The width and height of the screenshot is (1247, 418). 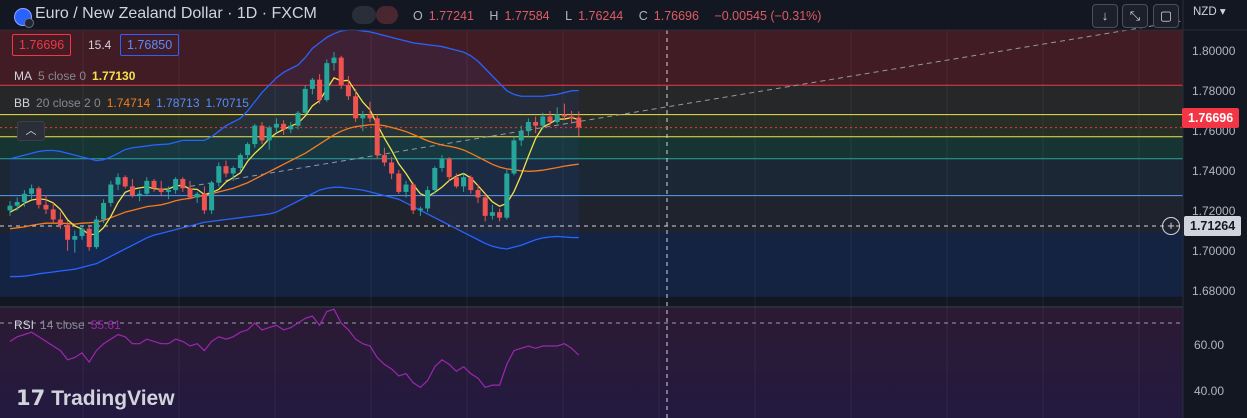 What do you see at coordinates (95, 398) in the screenshot?
I see `tradingview-logo: 17 TradingView` at bounding box center [95, 398].